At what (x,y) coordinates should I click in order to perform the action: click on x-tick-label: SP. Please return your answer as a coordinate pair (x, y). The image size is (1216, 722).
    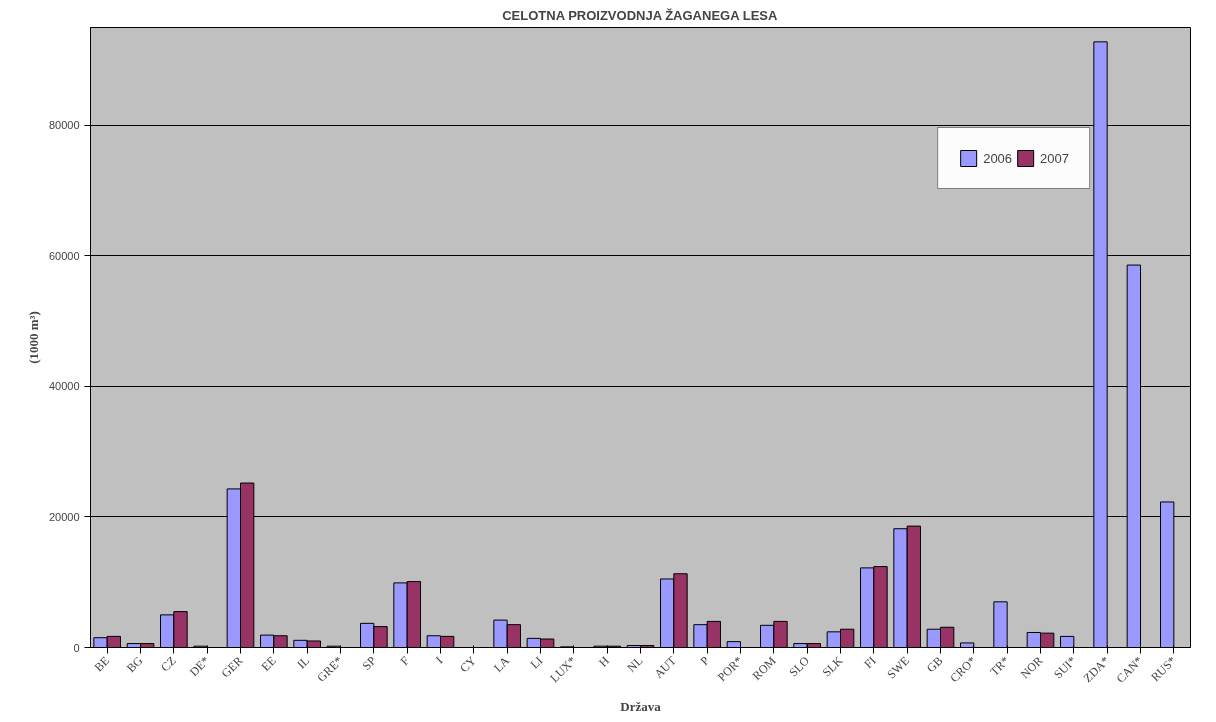
    Looking at the image, I should click on (369, 663).